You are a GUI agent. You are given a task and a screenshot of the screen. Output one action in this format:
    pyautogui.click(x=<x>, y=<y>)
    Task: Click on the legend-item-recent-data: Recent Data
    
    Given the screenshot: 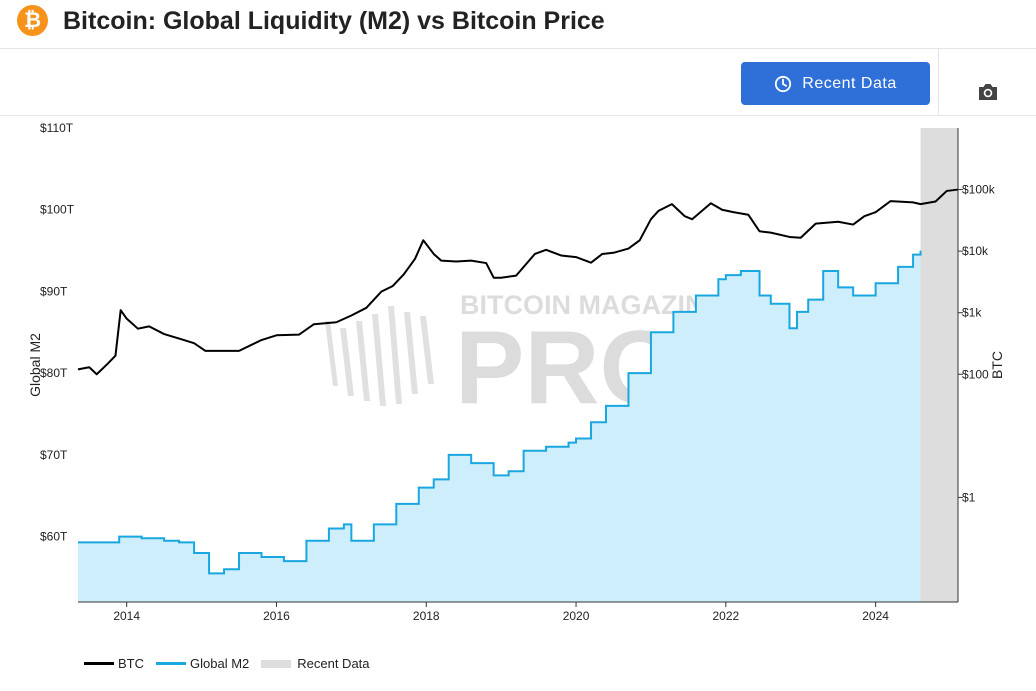 What is the action you would take?
    pyautogui.click(x=315, y=663)
    